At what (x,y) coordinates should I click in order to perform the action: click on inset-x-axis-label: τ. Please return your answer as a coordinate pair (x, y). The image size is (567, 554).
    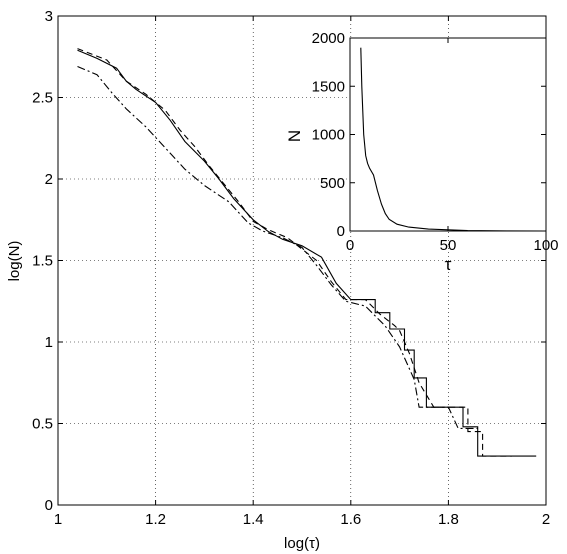
    Looking at the image, I should click on (448, 264).